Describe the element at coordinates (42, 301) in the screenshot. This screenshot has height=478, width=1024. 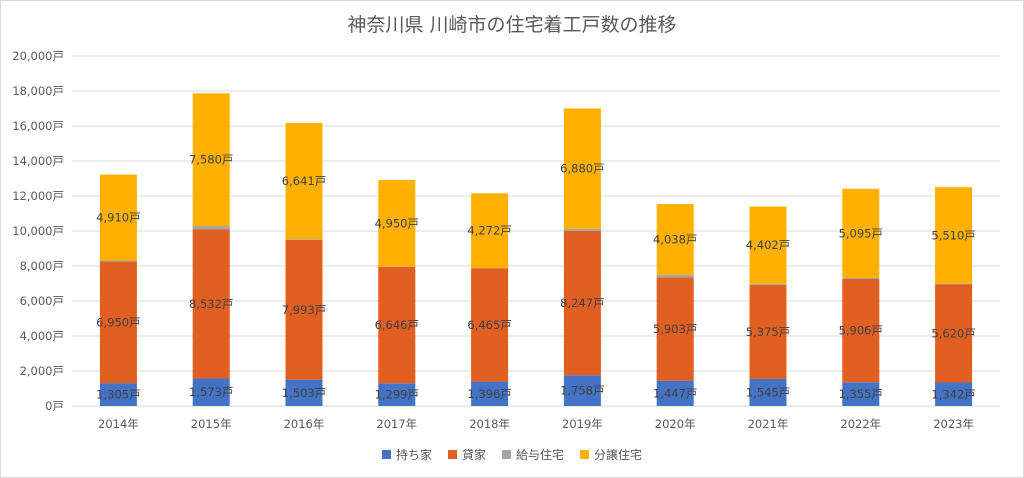
I see `y-tick-label: 6,000戸` at that location.